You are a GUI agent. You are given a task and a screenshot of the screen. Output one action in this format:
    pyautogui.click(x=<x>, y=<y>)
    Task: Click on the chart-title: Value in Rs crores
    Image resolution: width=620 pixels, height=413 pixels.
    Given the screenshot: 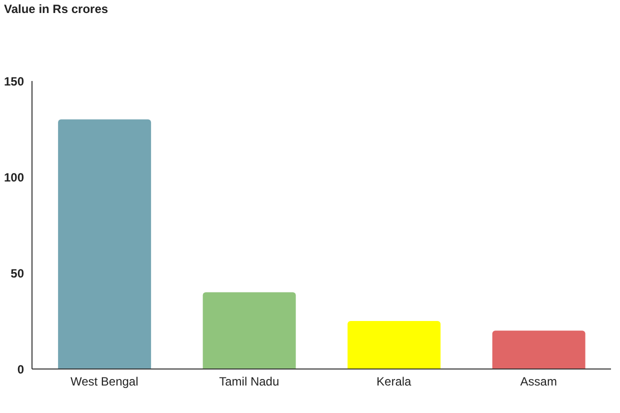 What is the action you would take?
    pyautogui.click(x=56, y=9)
    